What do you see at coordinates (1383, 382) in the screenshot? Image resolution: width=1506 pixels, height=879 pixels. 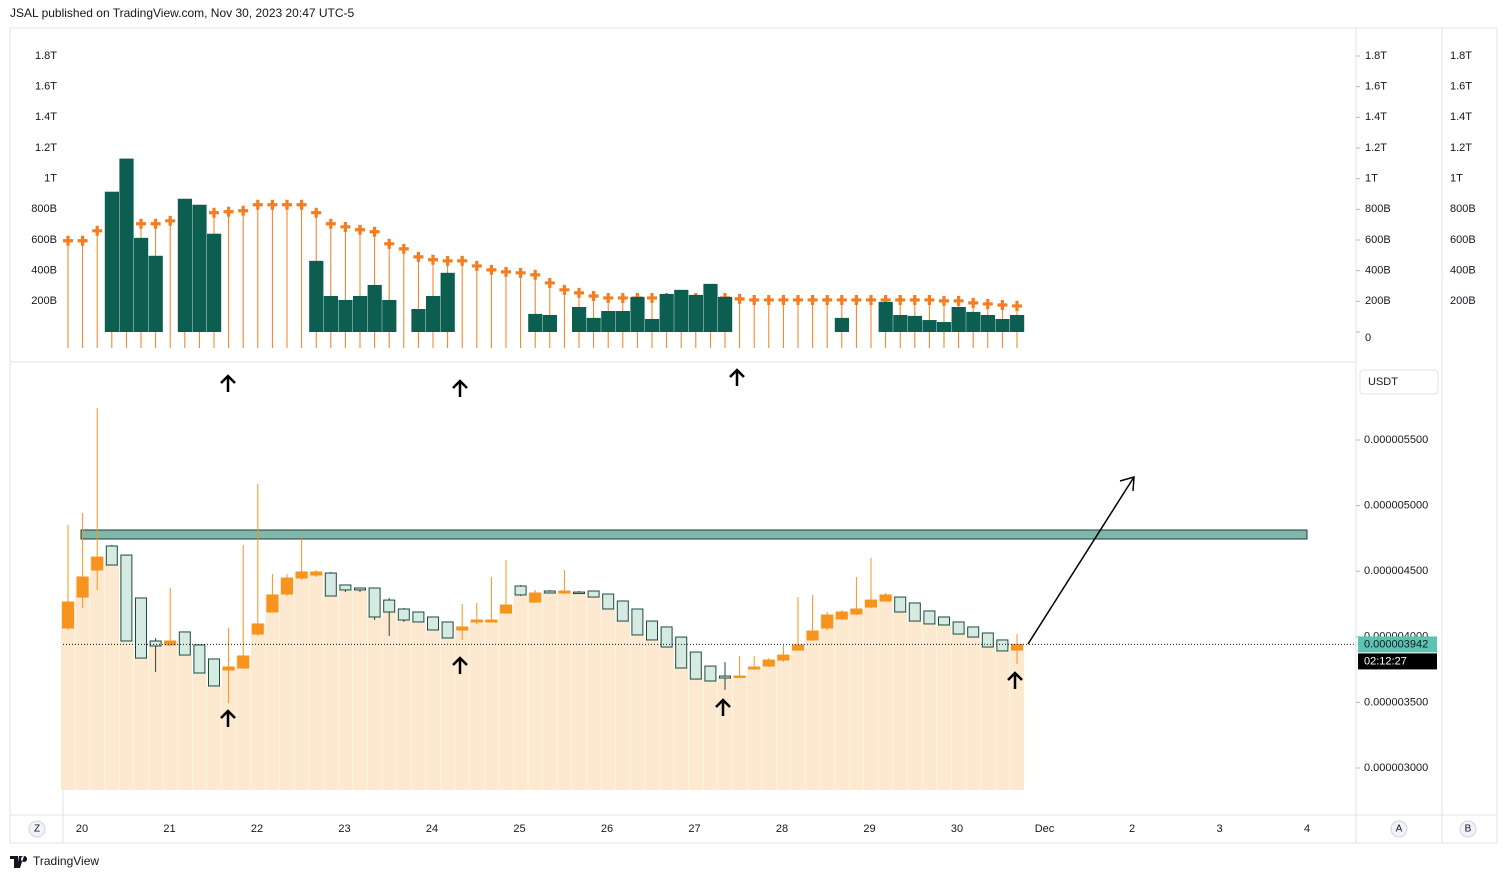 I see `currency-label: USDT` at bounding box center [1383, 382].